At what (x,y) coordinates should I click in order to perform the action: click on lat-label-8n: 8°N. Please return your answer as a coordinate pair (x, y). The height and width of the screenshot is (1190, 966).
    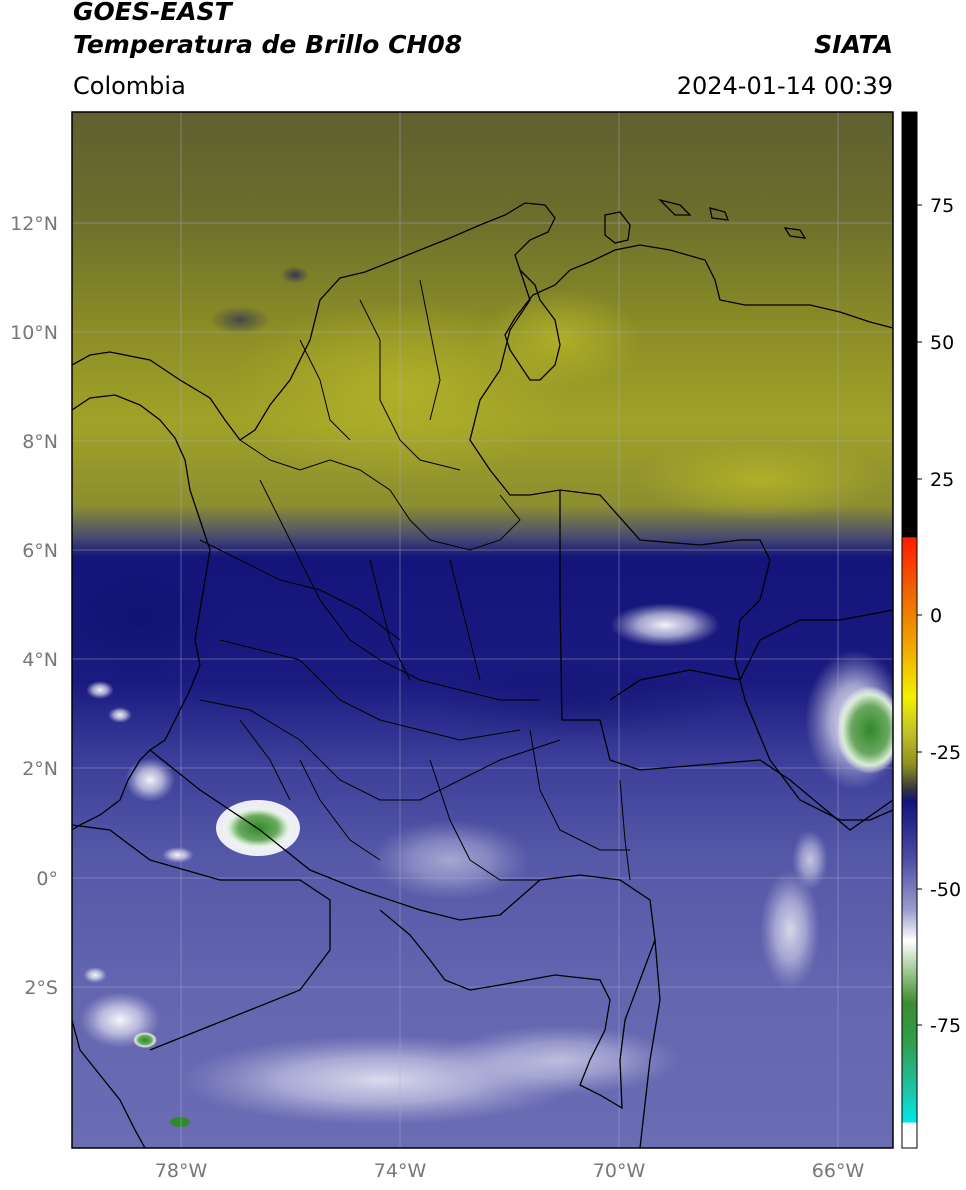
    Looking at the image, I should click on (40, 442).